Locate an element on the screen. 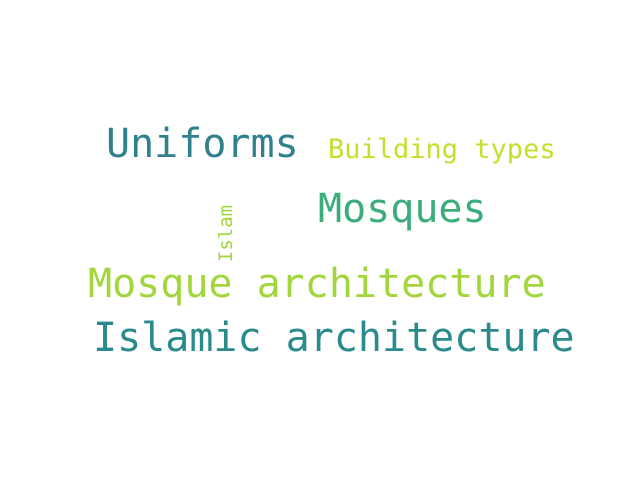  word-building-types: Building types is located at coordinates (442, 149).